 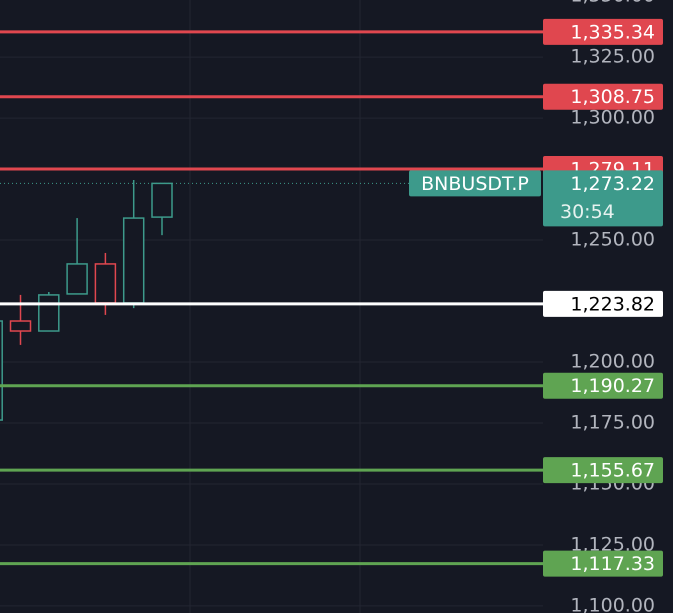 What do you see at coordinates (612, 361) in the screenshot?
I see `y-tick-label: 1,200.00` at bounding box center [612, 361].